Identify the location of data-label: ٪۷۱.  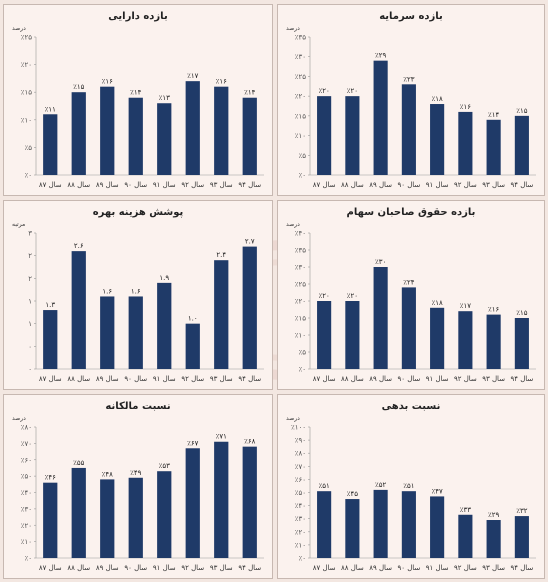
(221, 437).